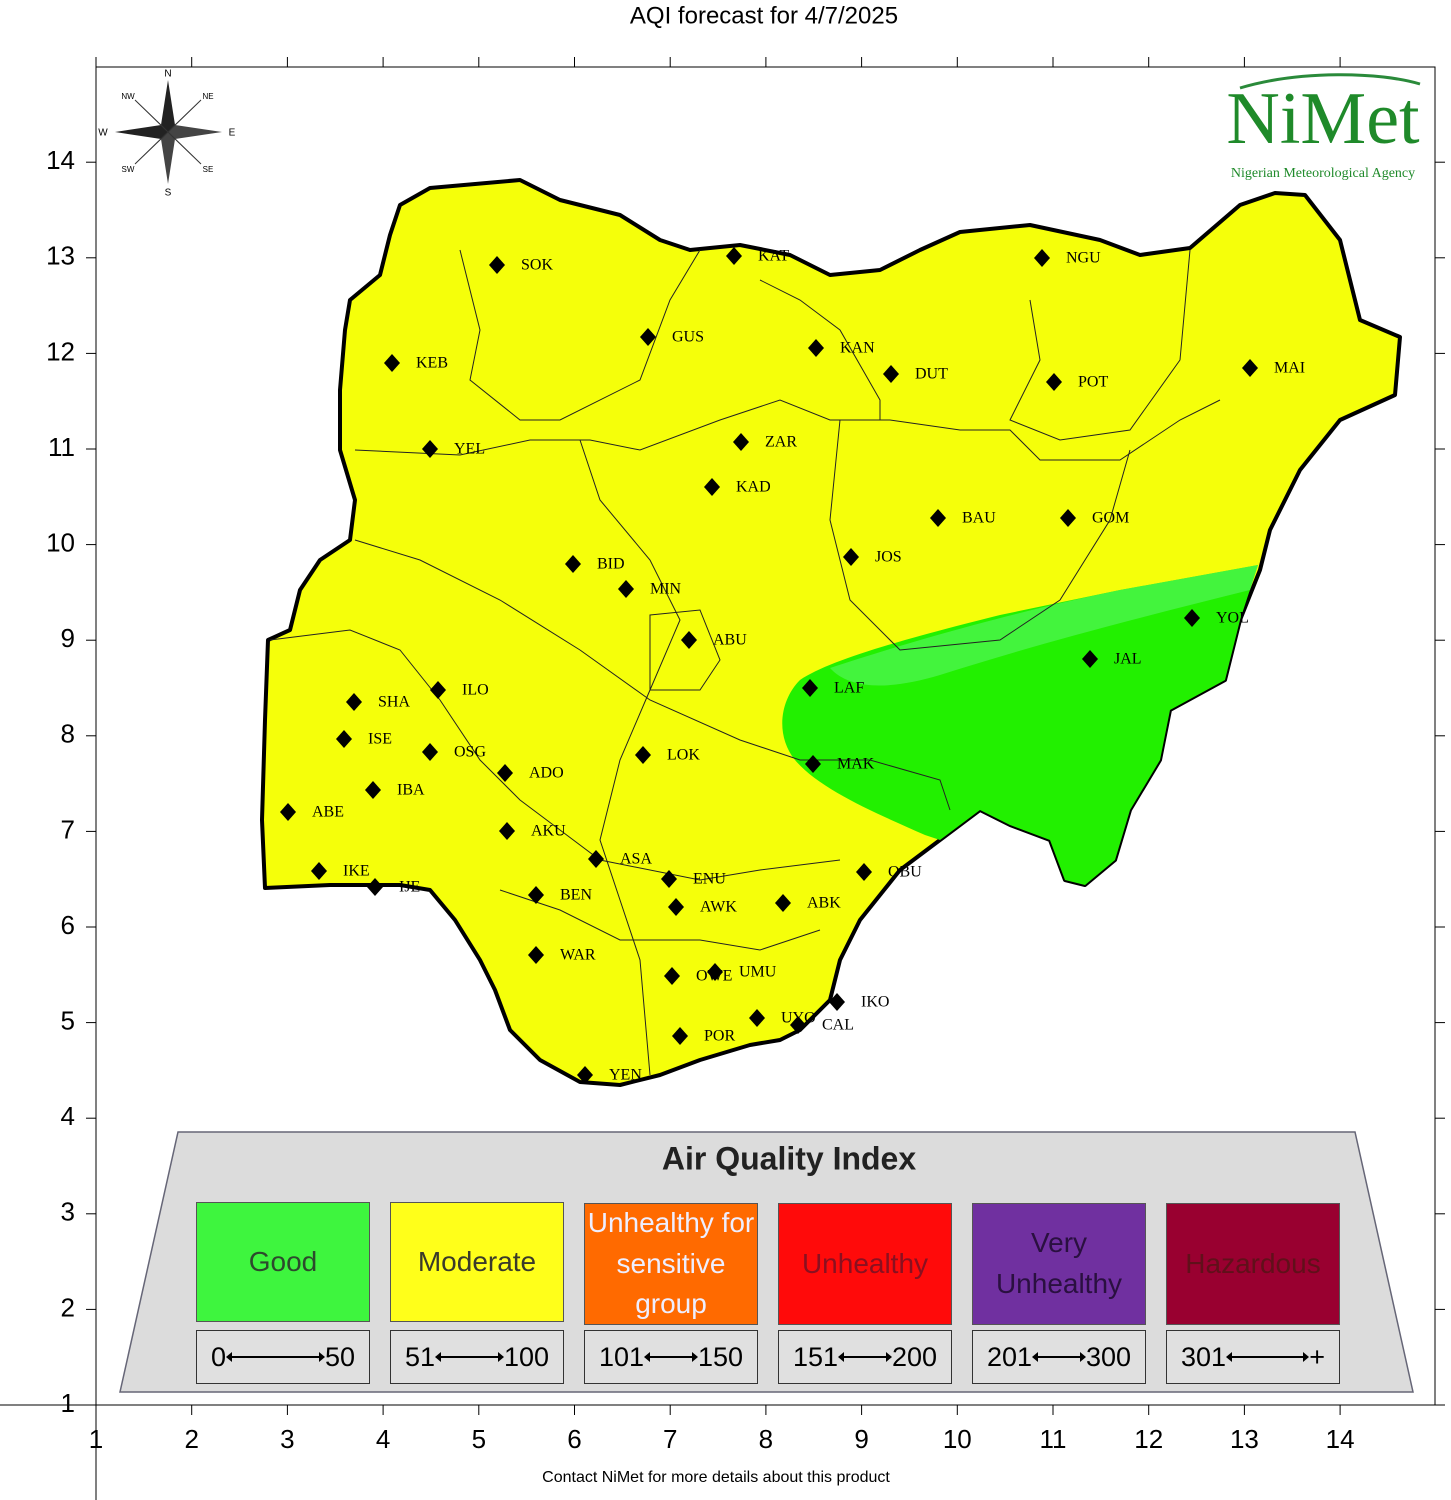  What do you see at coordinates (671, 1357) in the screenshot?
I see `legend-range: 101 150` at bounding box center [671, 1357].